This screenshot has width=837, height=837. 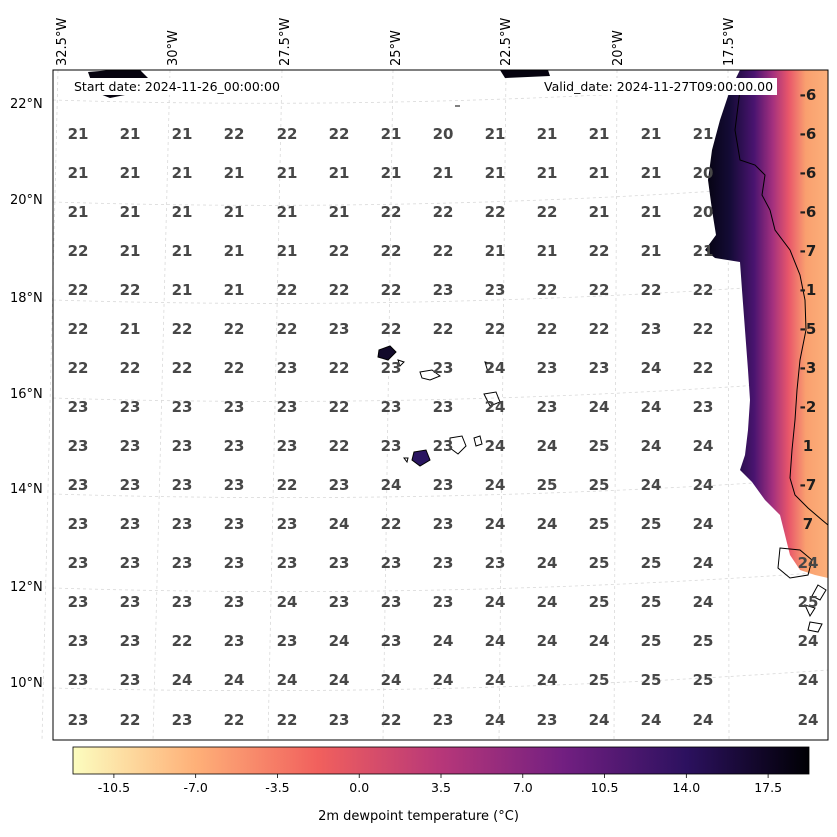 What do you see at coordinates (26, 298) in the screenshot?
I see `lat-label-18n: 18°N` at bounding box center [26, 298].